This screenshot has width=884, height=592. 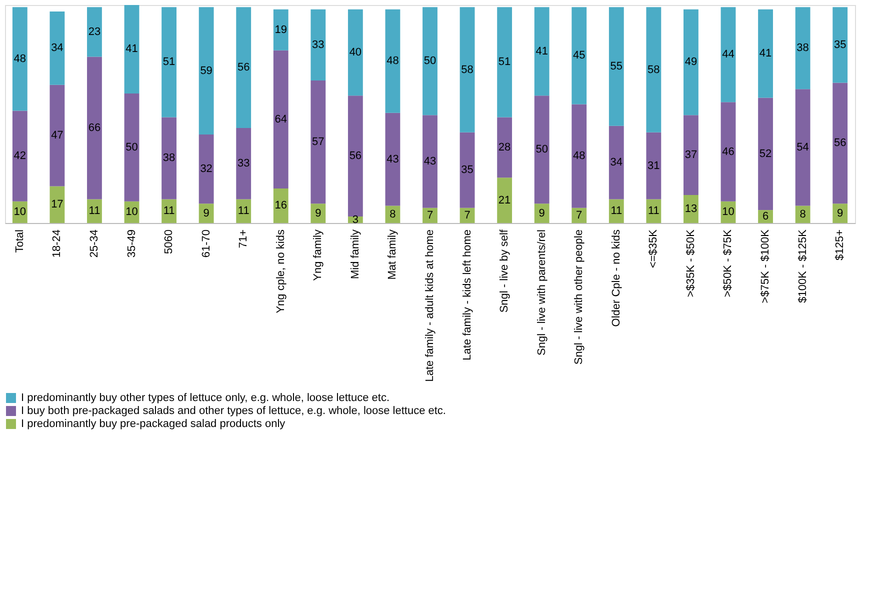 I want to click on data-label: 58, so click(x=654, y=70).